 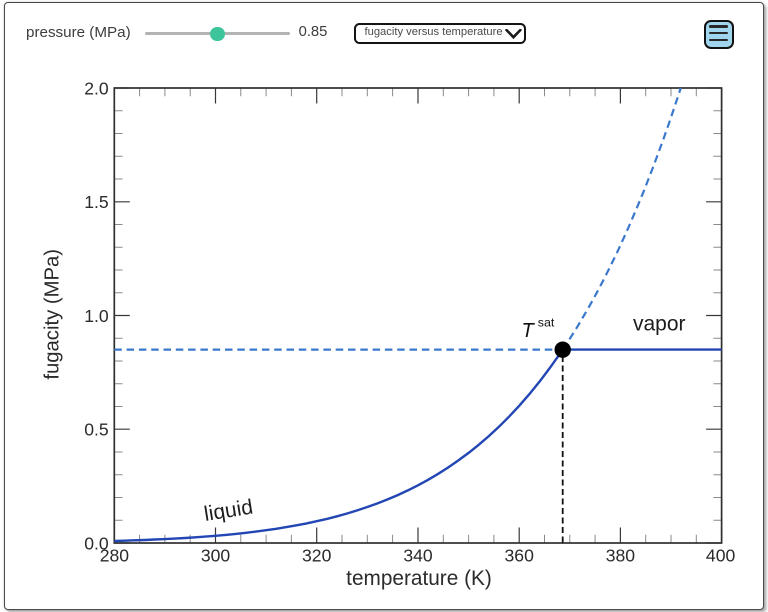 I want to click on svg-text: 1.0, so click(x=96, y=316).